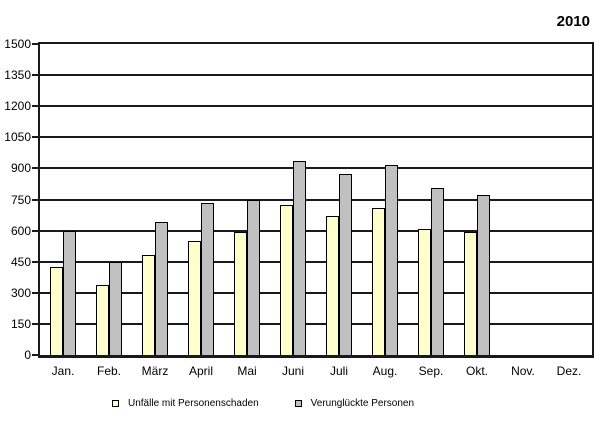 This screenshot has height=423, width=600. Describe the element at coordinates (155, 371) in the screenshot. I see `x-axis-label: März` at that location.